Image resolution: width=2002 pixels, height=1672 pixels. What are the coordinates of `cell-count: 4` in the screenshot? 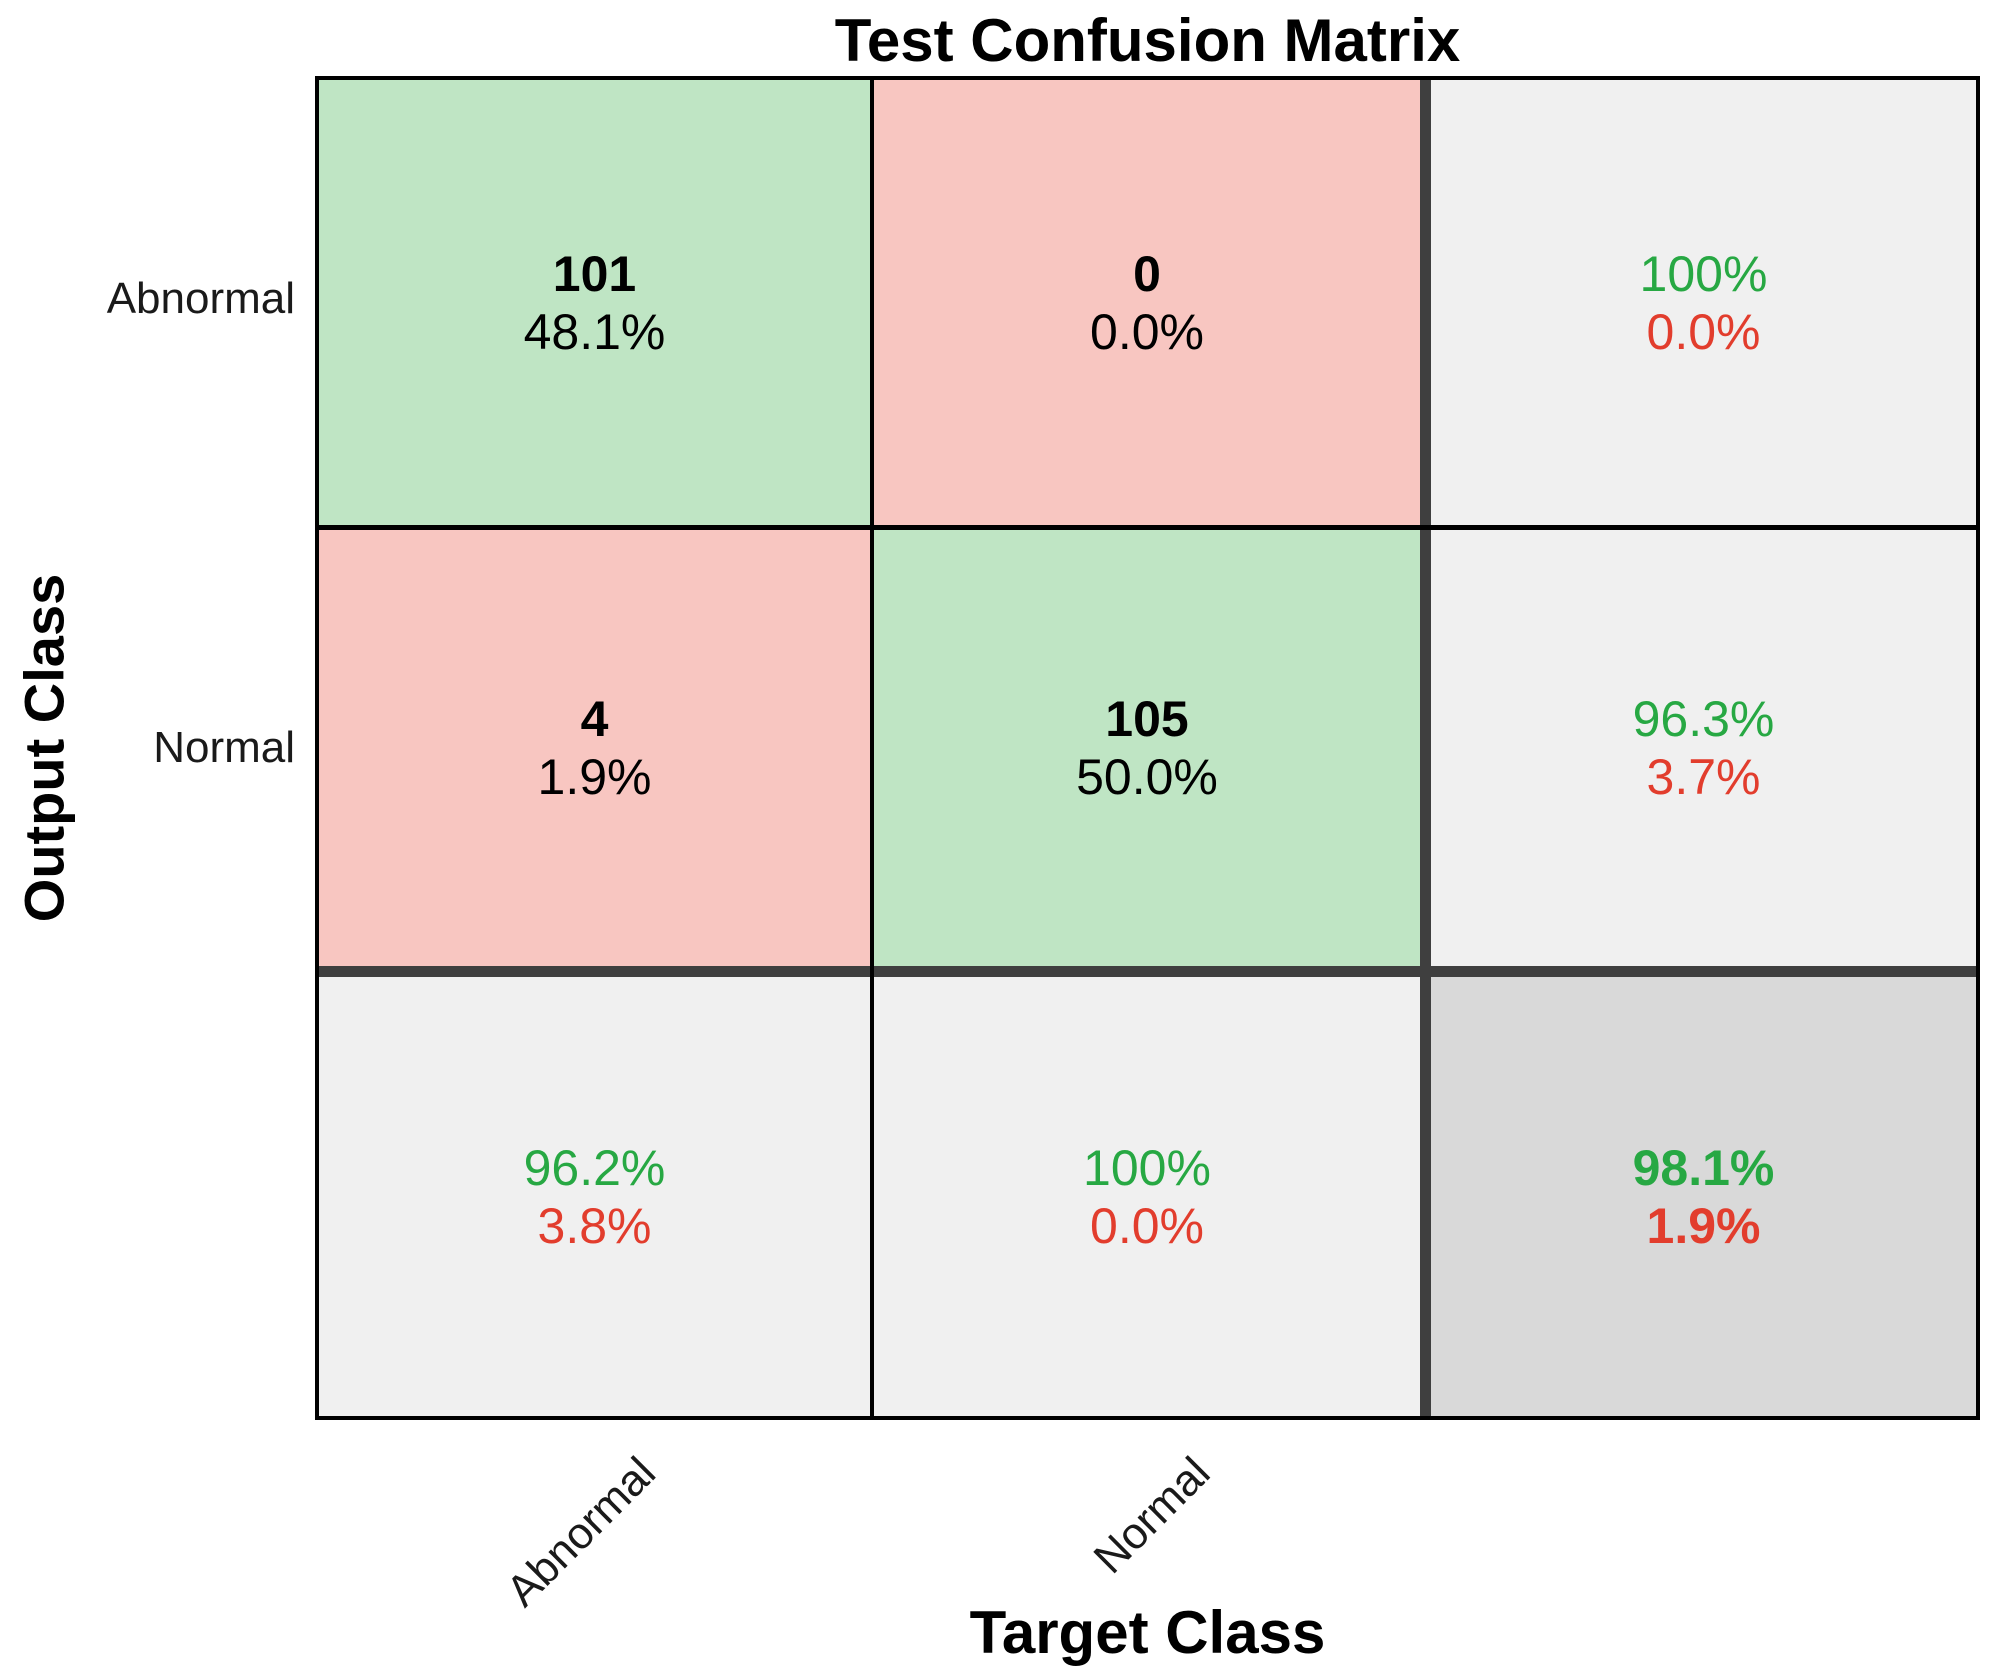 It's located at (594, 719).